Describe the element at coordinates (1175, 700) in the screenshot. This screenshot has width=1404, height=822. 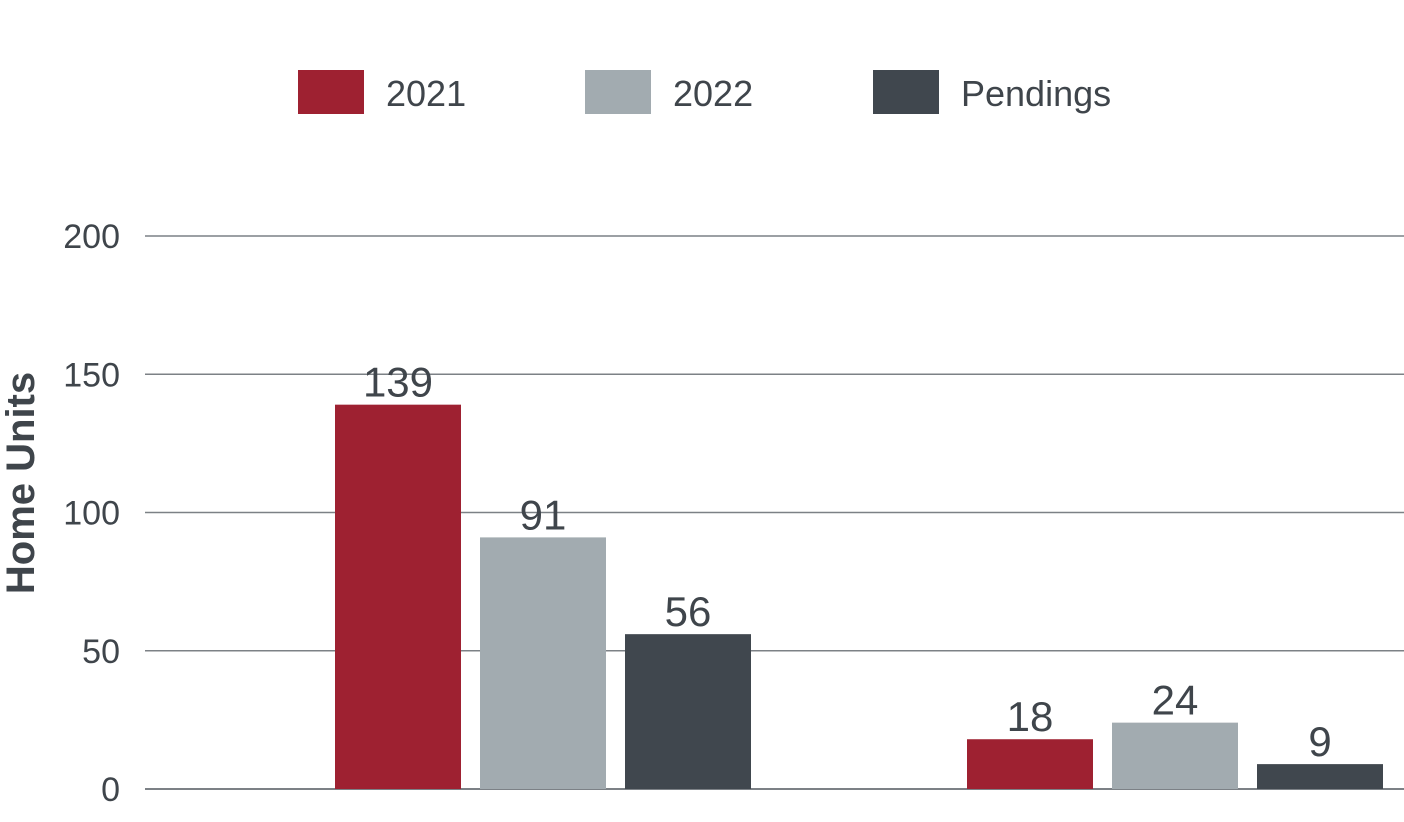
I see `data-label: 24` at that location.